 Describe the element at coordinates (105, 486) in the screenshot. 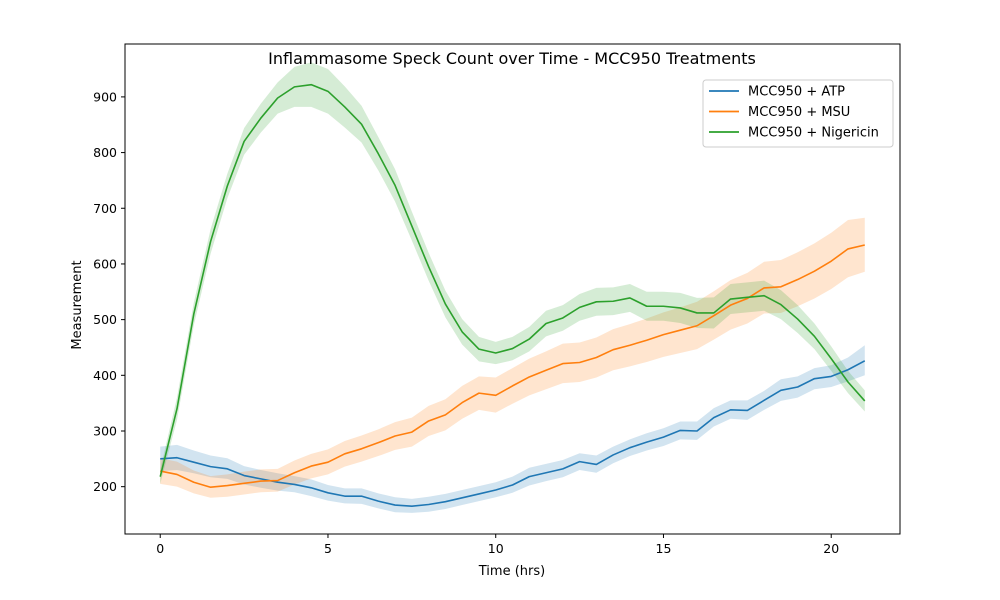

I see `y-tick-label: 200` at that location.